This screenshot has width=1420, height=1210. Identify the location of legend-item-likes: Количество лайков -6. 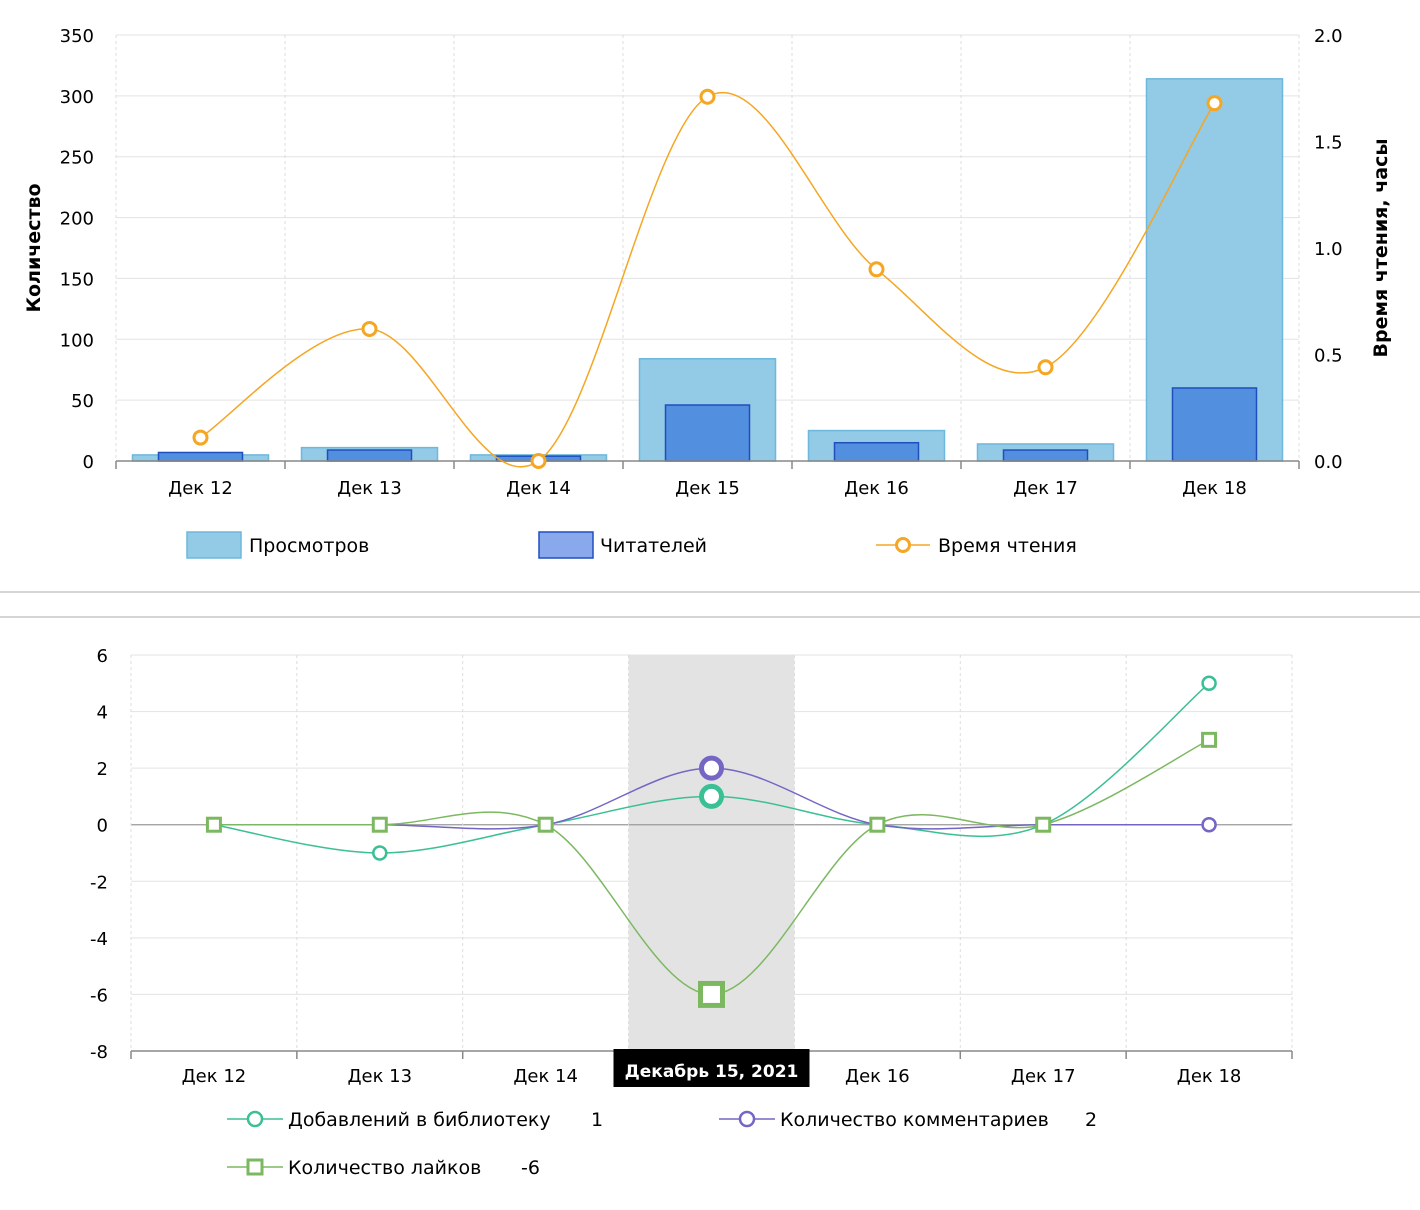
(383, 1168).